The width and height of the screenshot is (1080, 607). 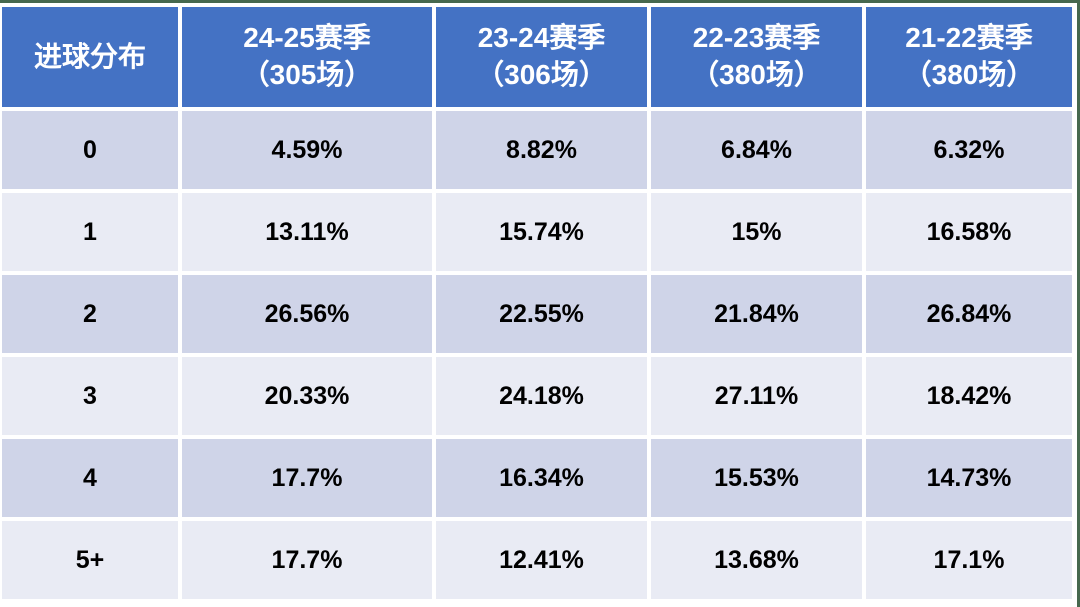 What do you see at coordinates (307, 38) in the screenshot?
I see `season-label: 24-25赛季` at bounding box center [307, 38].